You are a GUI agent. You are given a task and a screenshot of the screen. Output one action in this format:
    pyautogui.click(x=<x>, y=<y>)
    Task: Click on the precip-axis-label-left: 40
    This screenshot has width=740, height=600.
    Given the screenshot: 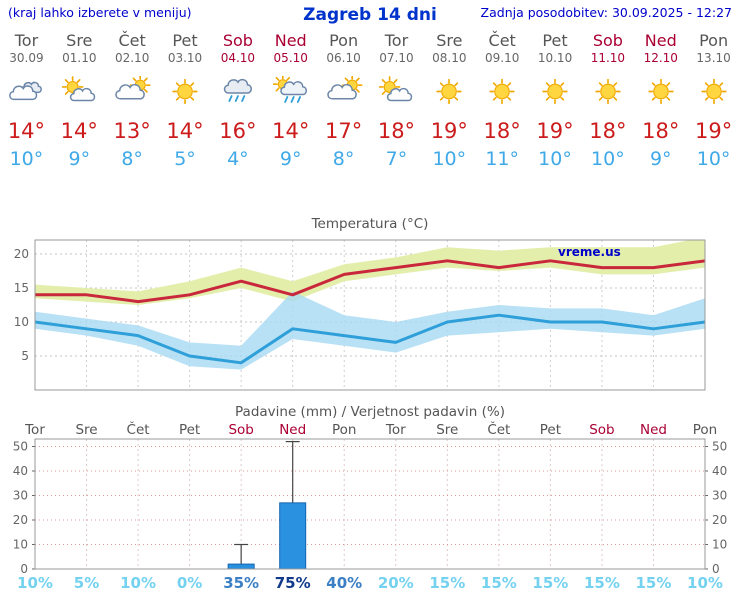 What is the action you would take?
    pyautogui.click(x=20, y=471)
    